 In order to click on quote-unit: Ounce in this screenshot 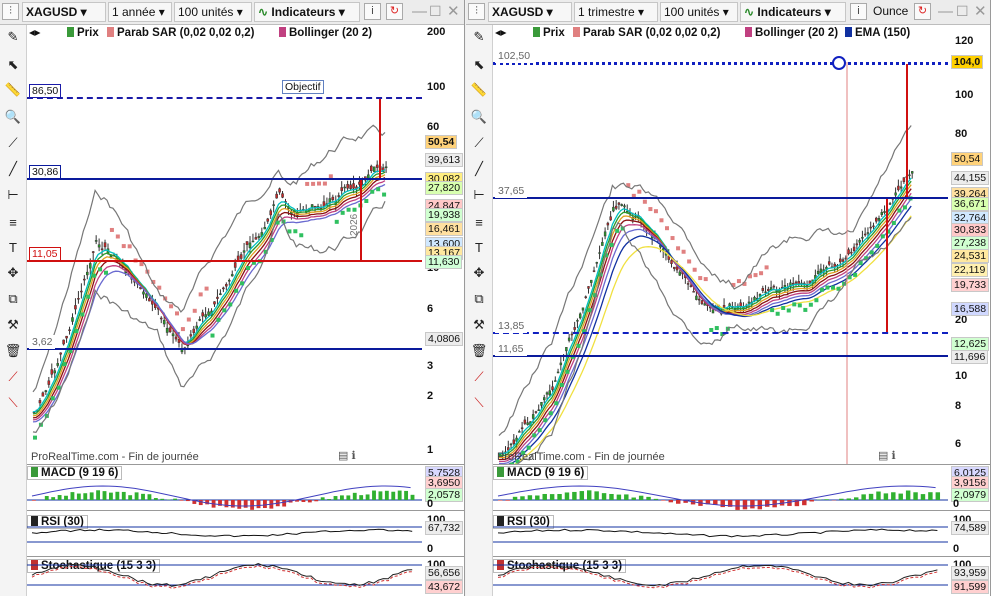, I will do `click(891, 11)`.